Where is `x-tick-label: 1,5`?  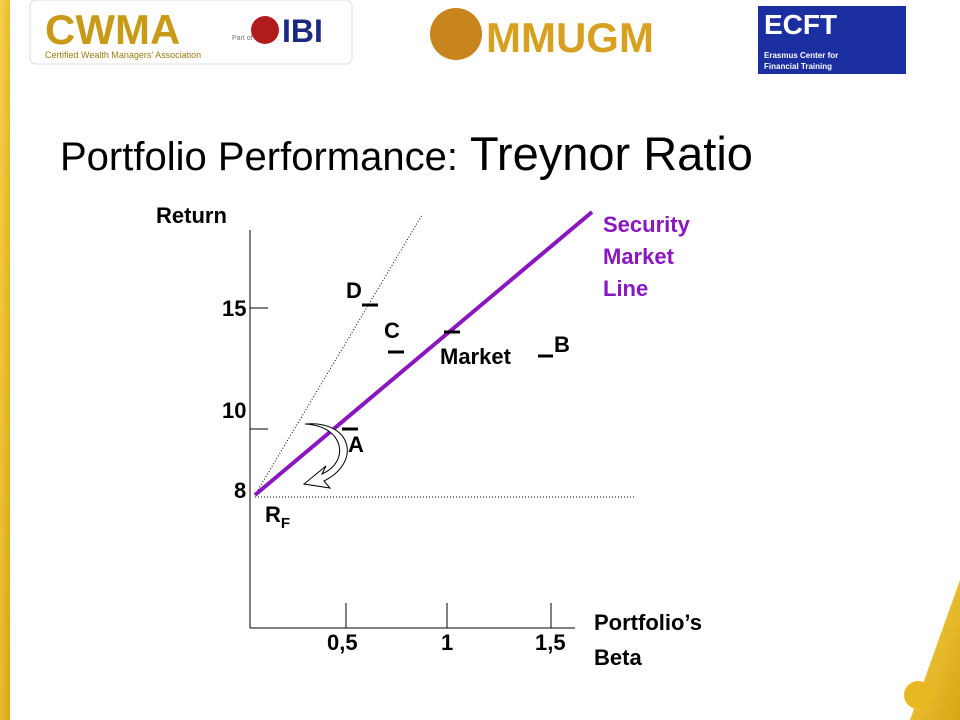
x-tick-label: 1,5 is located at coordinates (550, 642).